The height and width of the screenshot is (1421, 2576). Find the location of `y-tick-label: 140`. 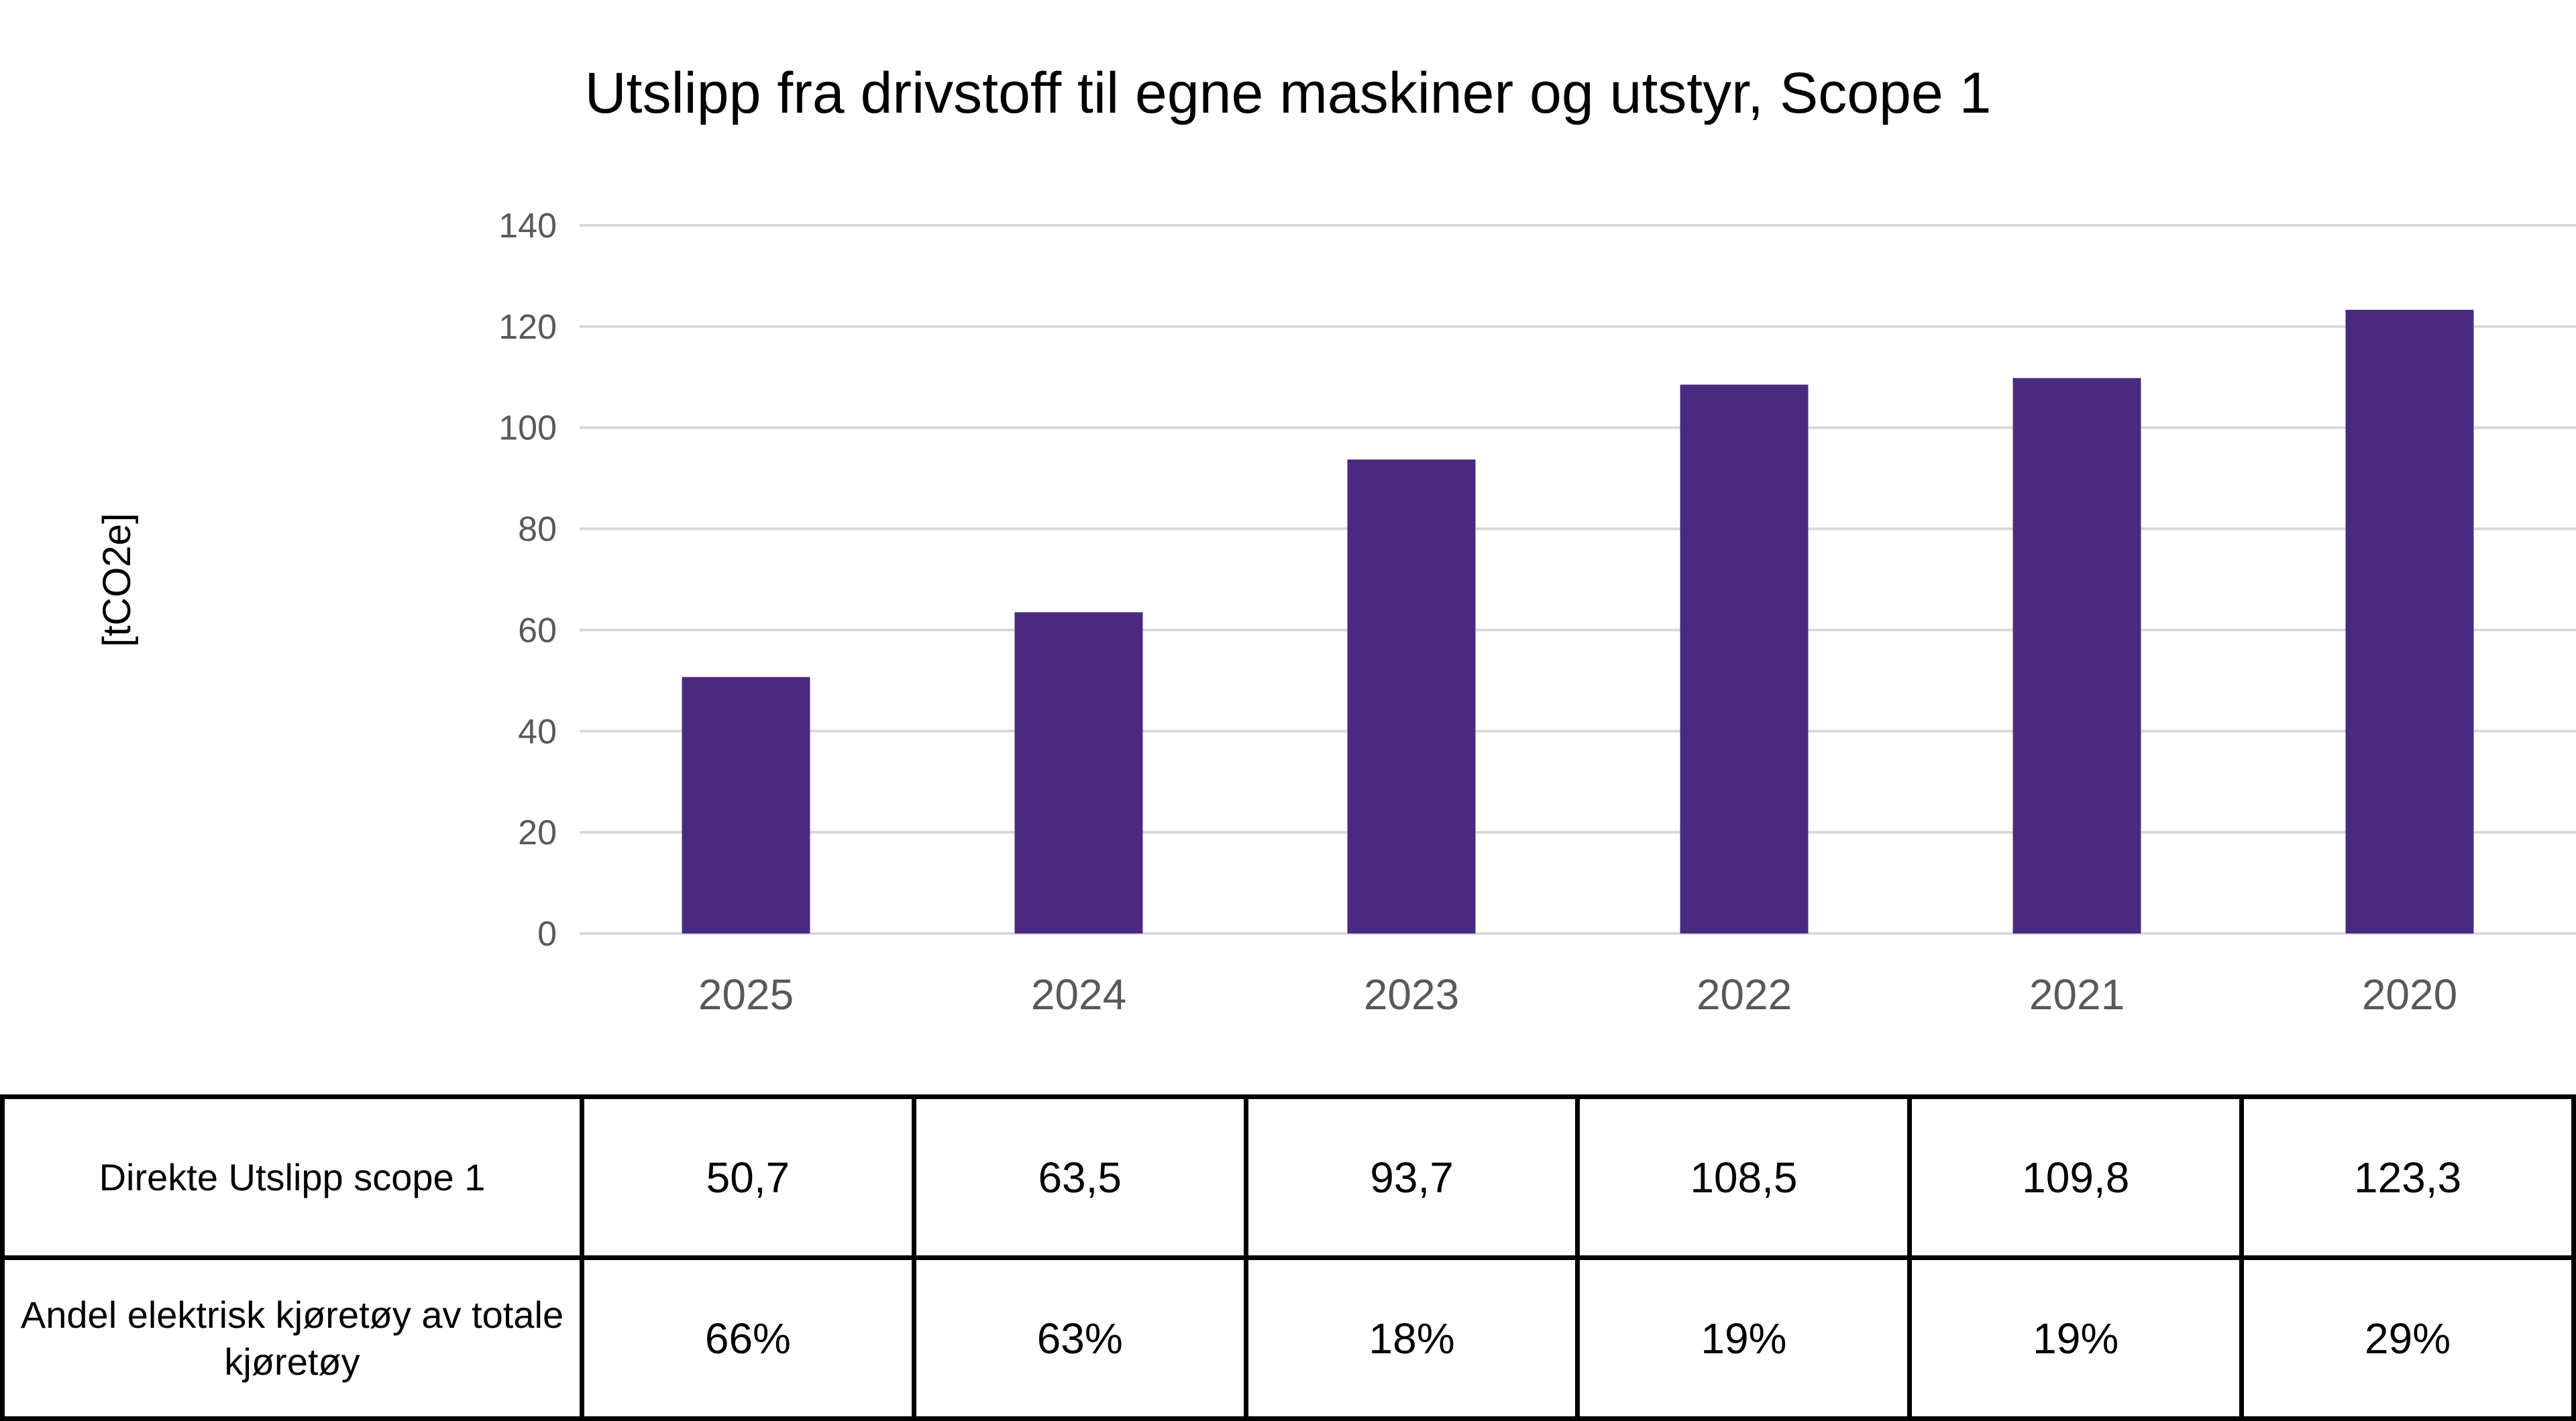

y-tick-label: 140 is located at coordinates (527, 226).